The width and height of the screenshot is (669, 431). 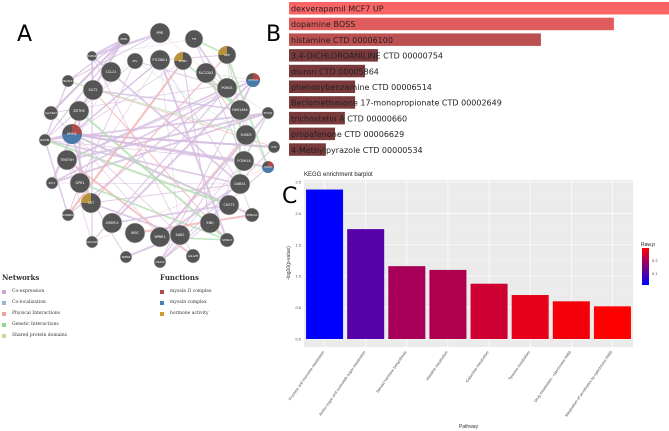 I want to click on network-node: RXY1, so click(x=52, y=183).